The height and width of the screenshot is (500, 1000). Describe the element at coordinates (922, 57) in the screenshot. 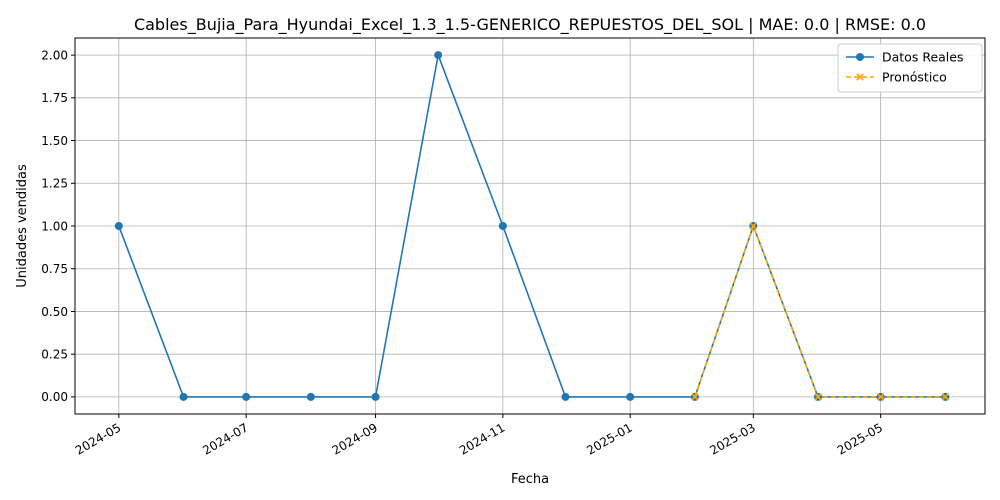

I see `legend-label-datos-reales: Datos Reales` at that location.